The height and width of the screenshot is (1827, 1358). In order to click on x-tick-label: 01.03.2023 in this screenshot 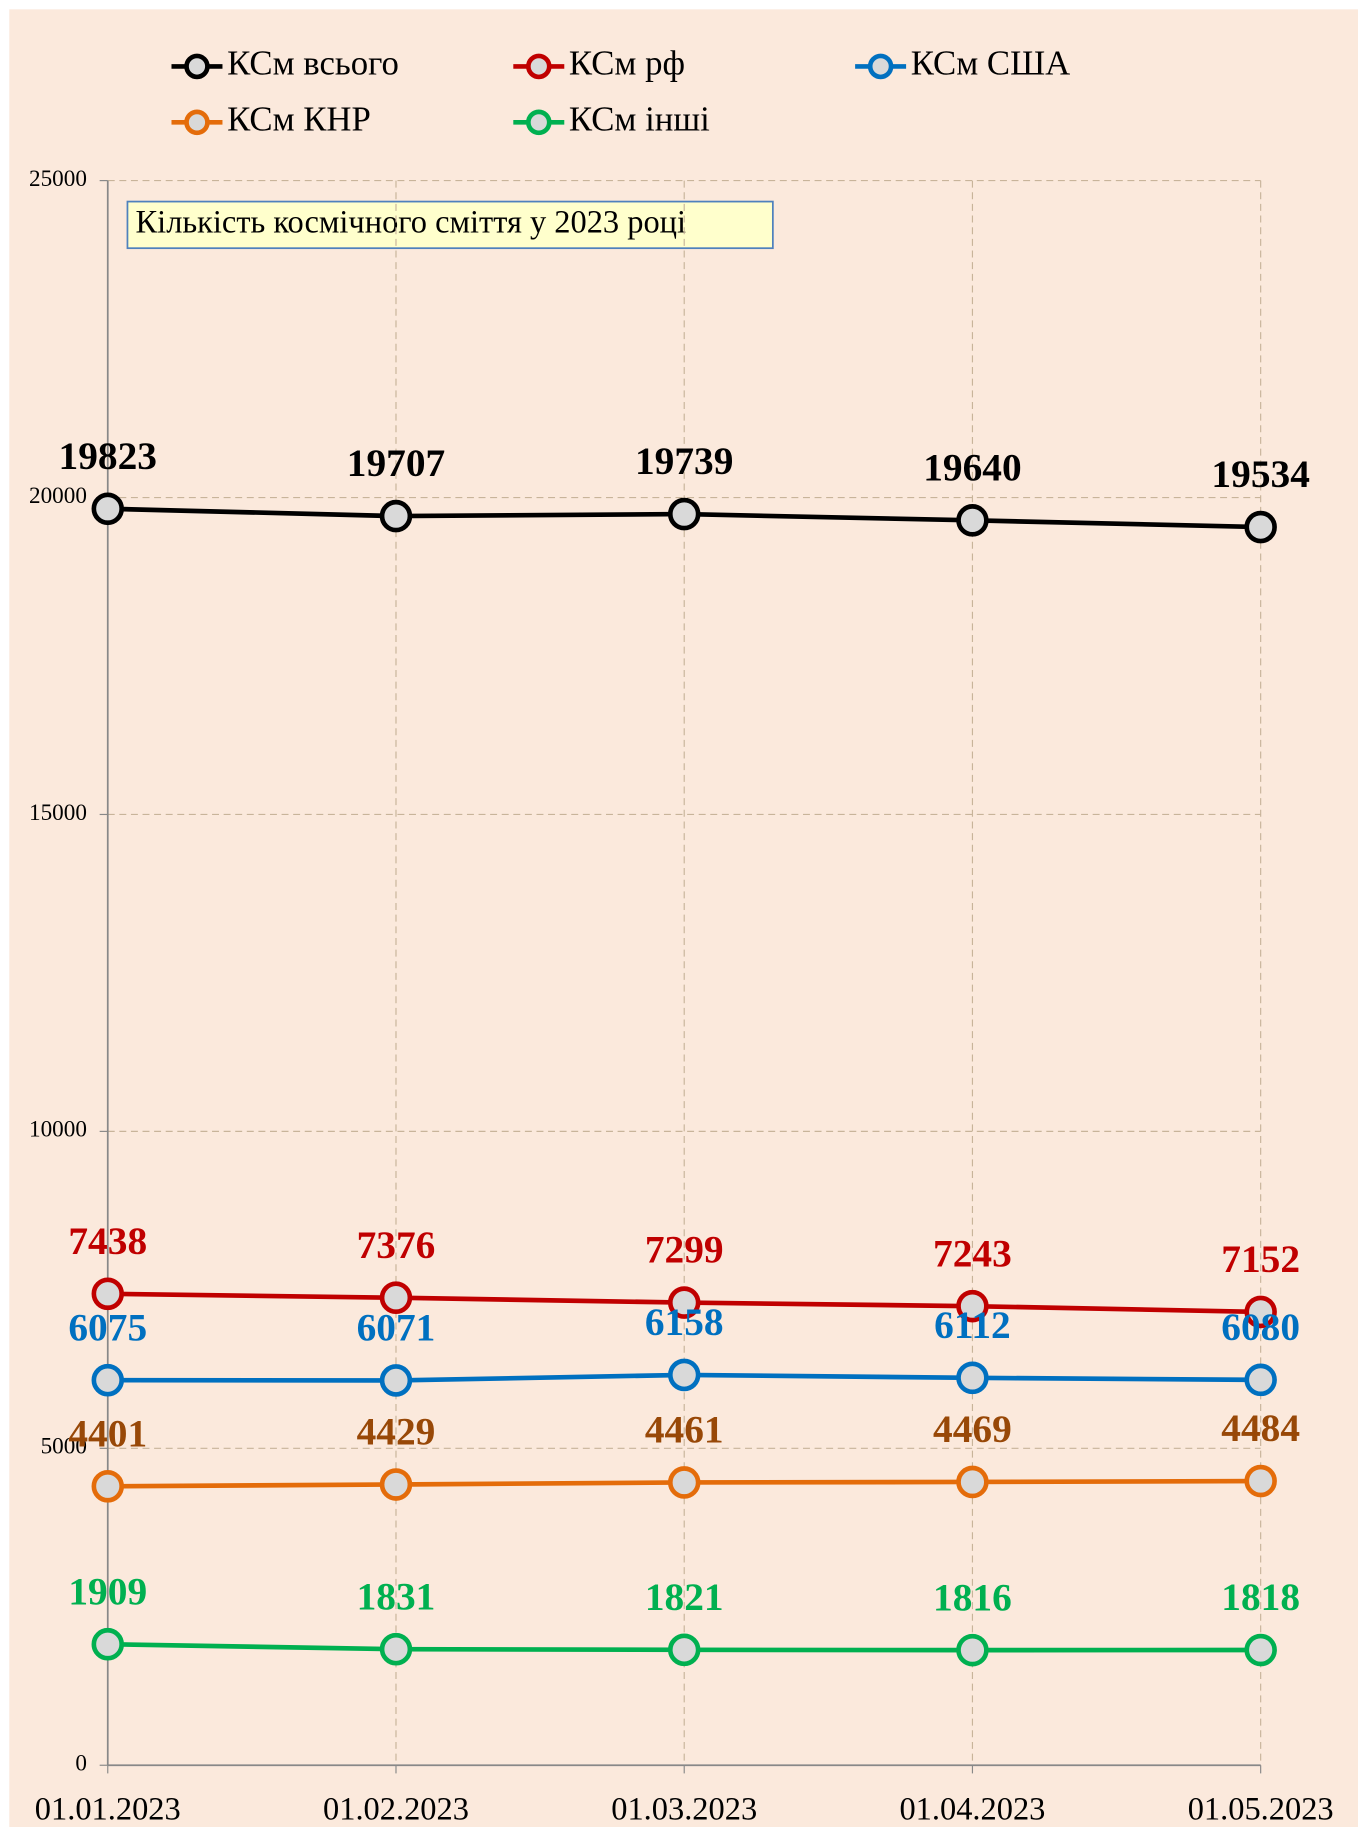, I will do `click(684, 1809)`.